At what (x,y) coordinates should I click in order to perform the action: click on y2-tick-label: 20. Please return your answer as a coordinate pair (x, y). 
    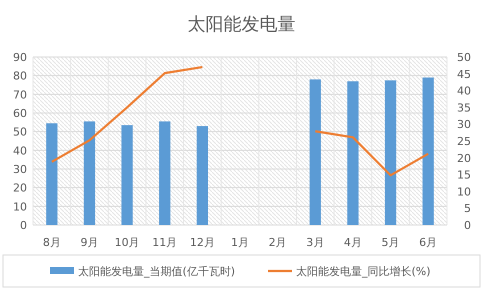
    Looking at the image, I should click on (464, 158).